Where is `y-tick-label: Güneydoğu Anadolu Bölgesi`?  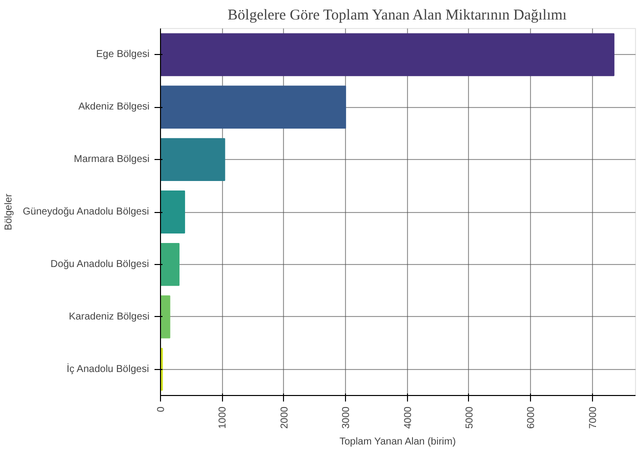
y-tick-label: Güneydoğu Anadolu Bölgesi is located at coordinates (85, 212).